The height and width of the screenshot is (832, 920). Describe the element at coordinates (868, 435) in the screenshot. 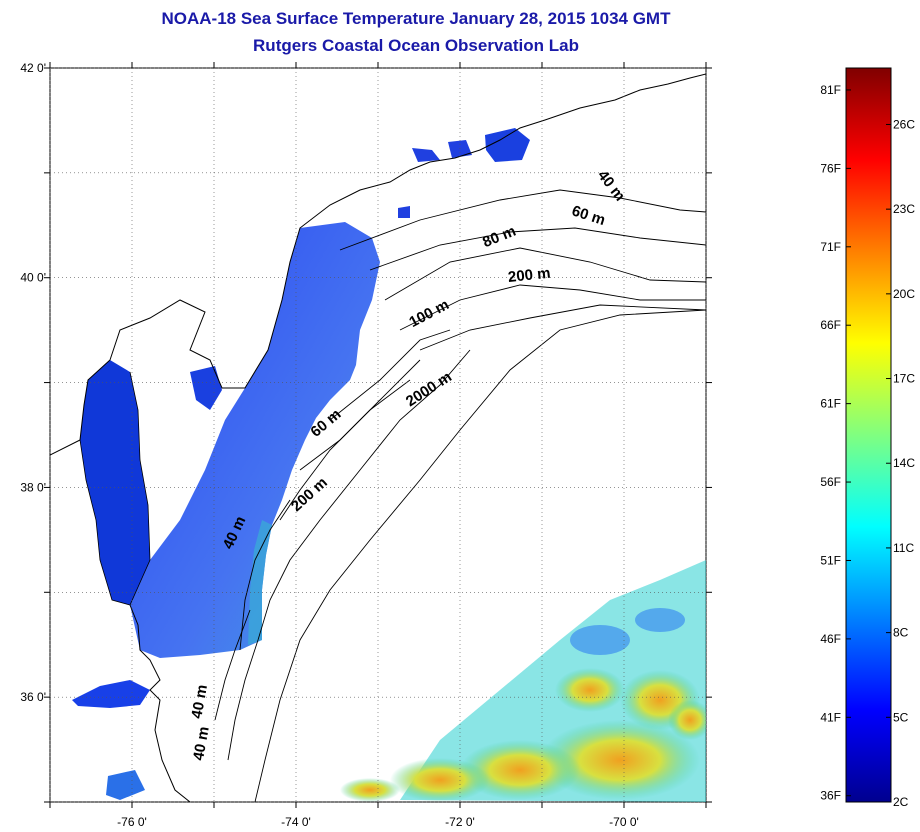

I see `colorbar` at that location.